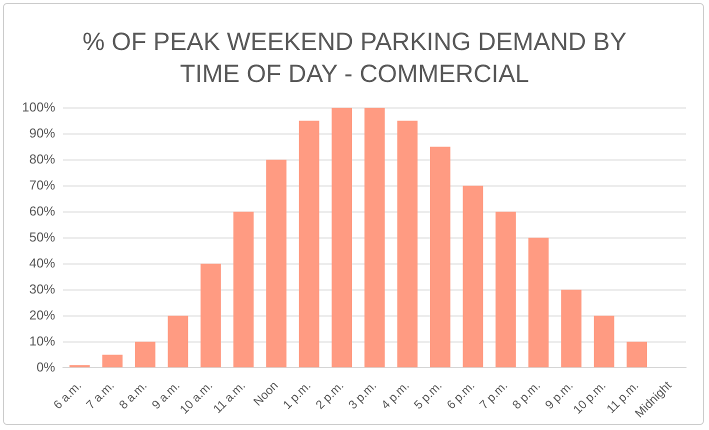 The height and width of the screenshot is (430, 709). What do you see at coordinates (354, 58) in the screenshot?
I see `chart-title: % OF PEAK WEEKEND PARKING DEMAND BY TIME OF DAY - COMMERCIAL` at bounding box center [354, 58].